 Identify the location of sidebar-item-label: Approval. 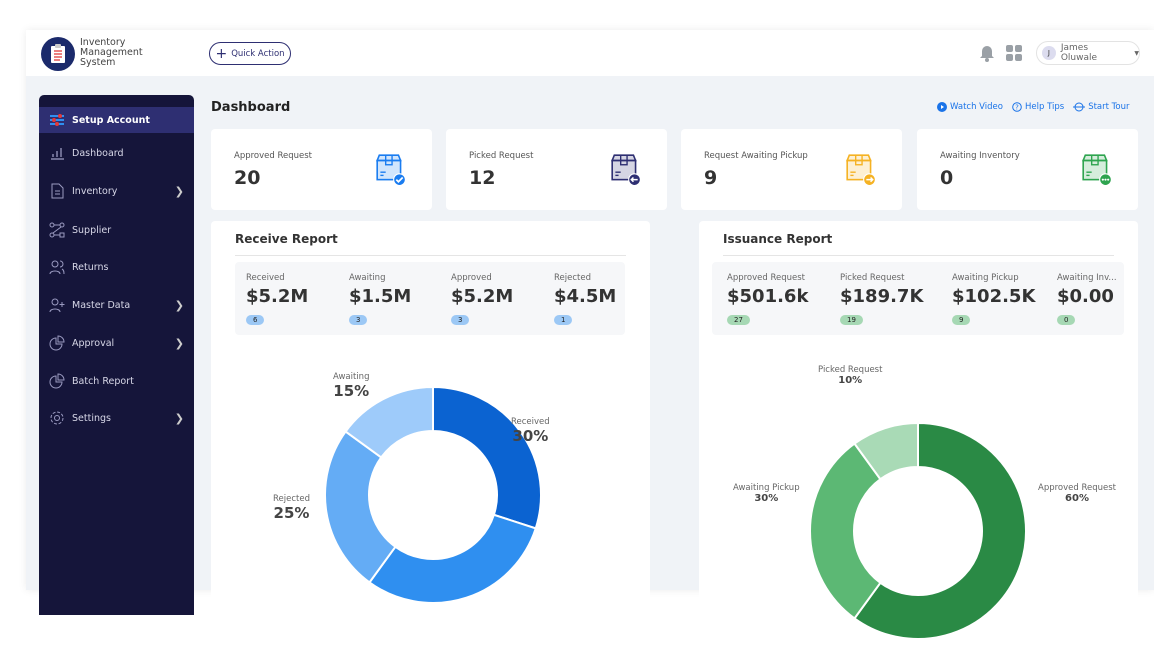
(93, 343).